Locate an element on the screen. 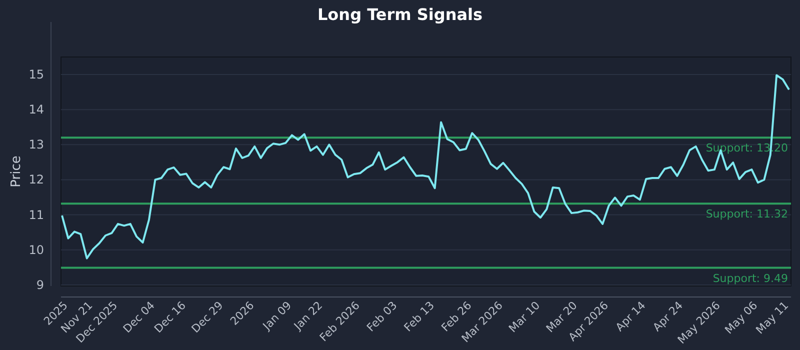 Image resolution: width=800 pixels, height=350 pixels. x-tick-label: Feb 03 is located at coordinates (382, 316).